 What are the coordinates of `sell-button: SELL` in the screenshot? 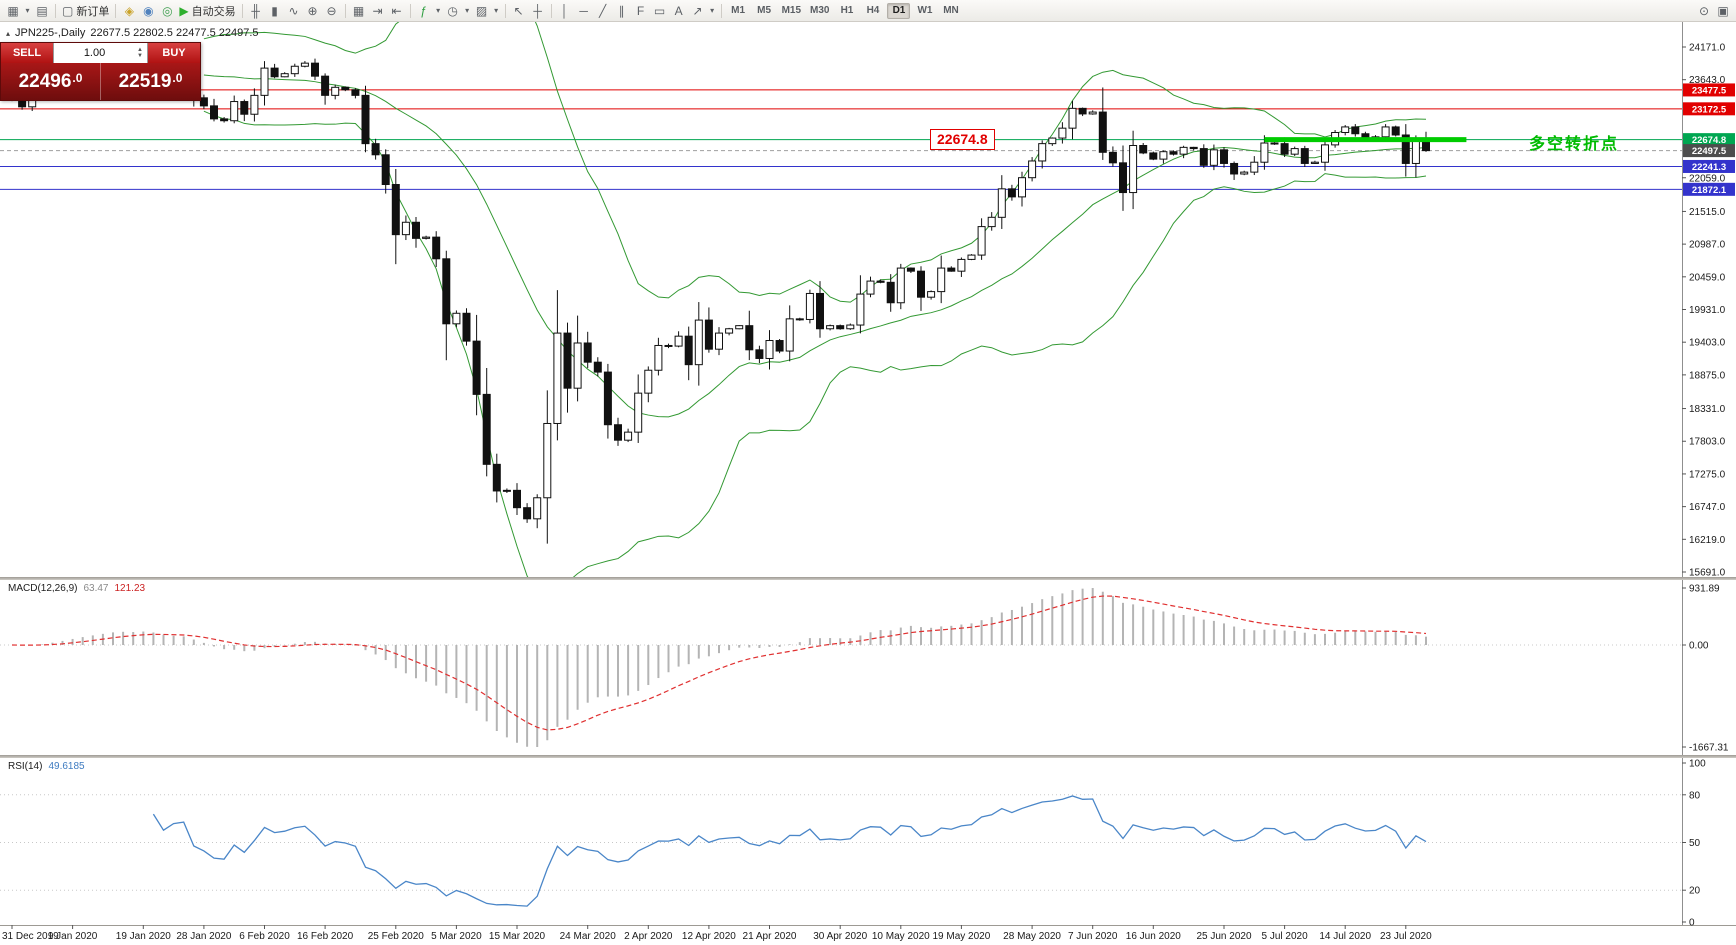 It's located at (27, 53).